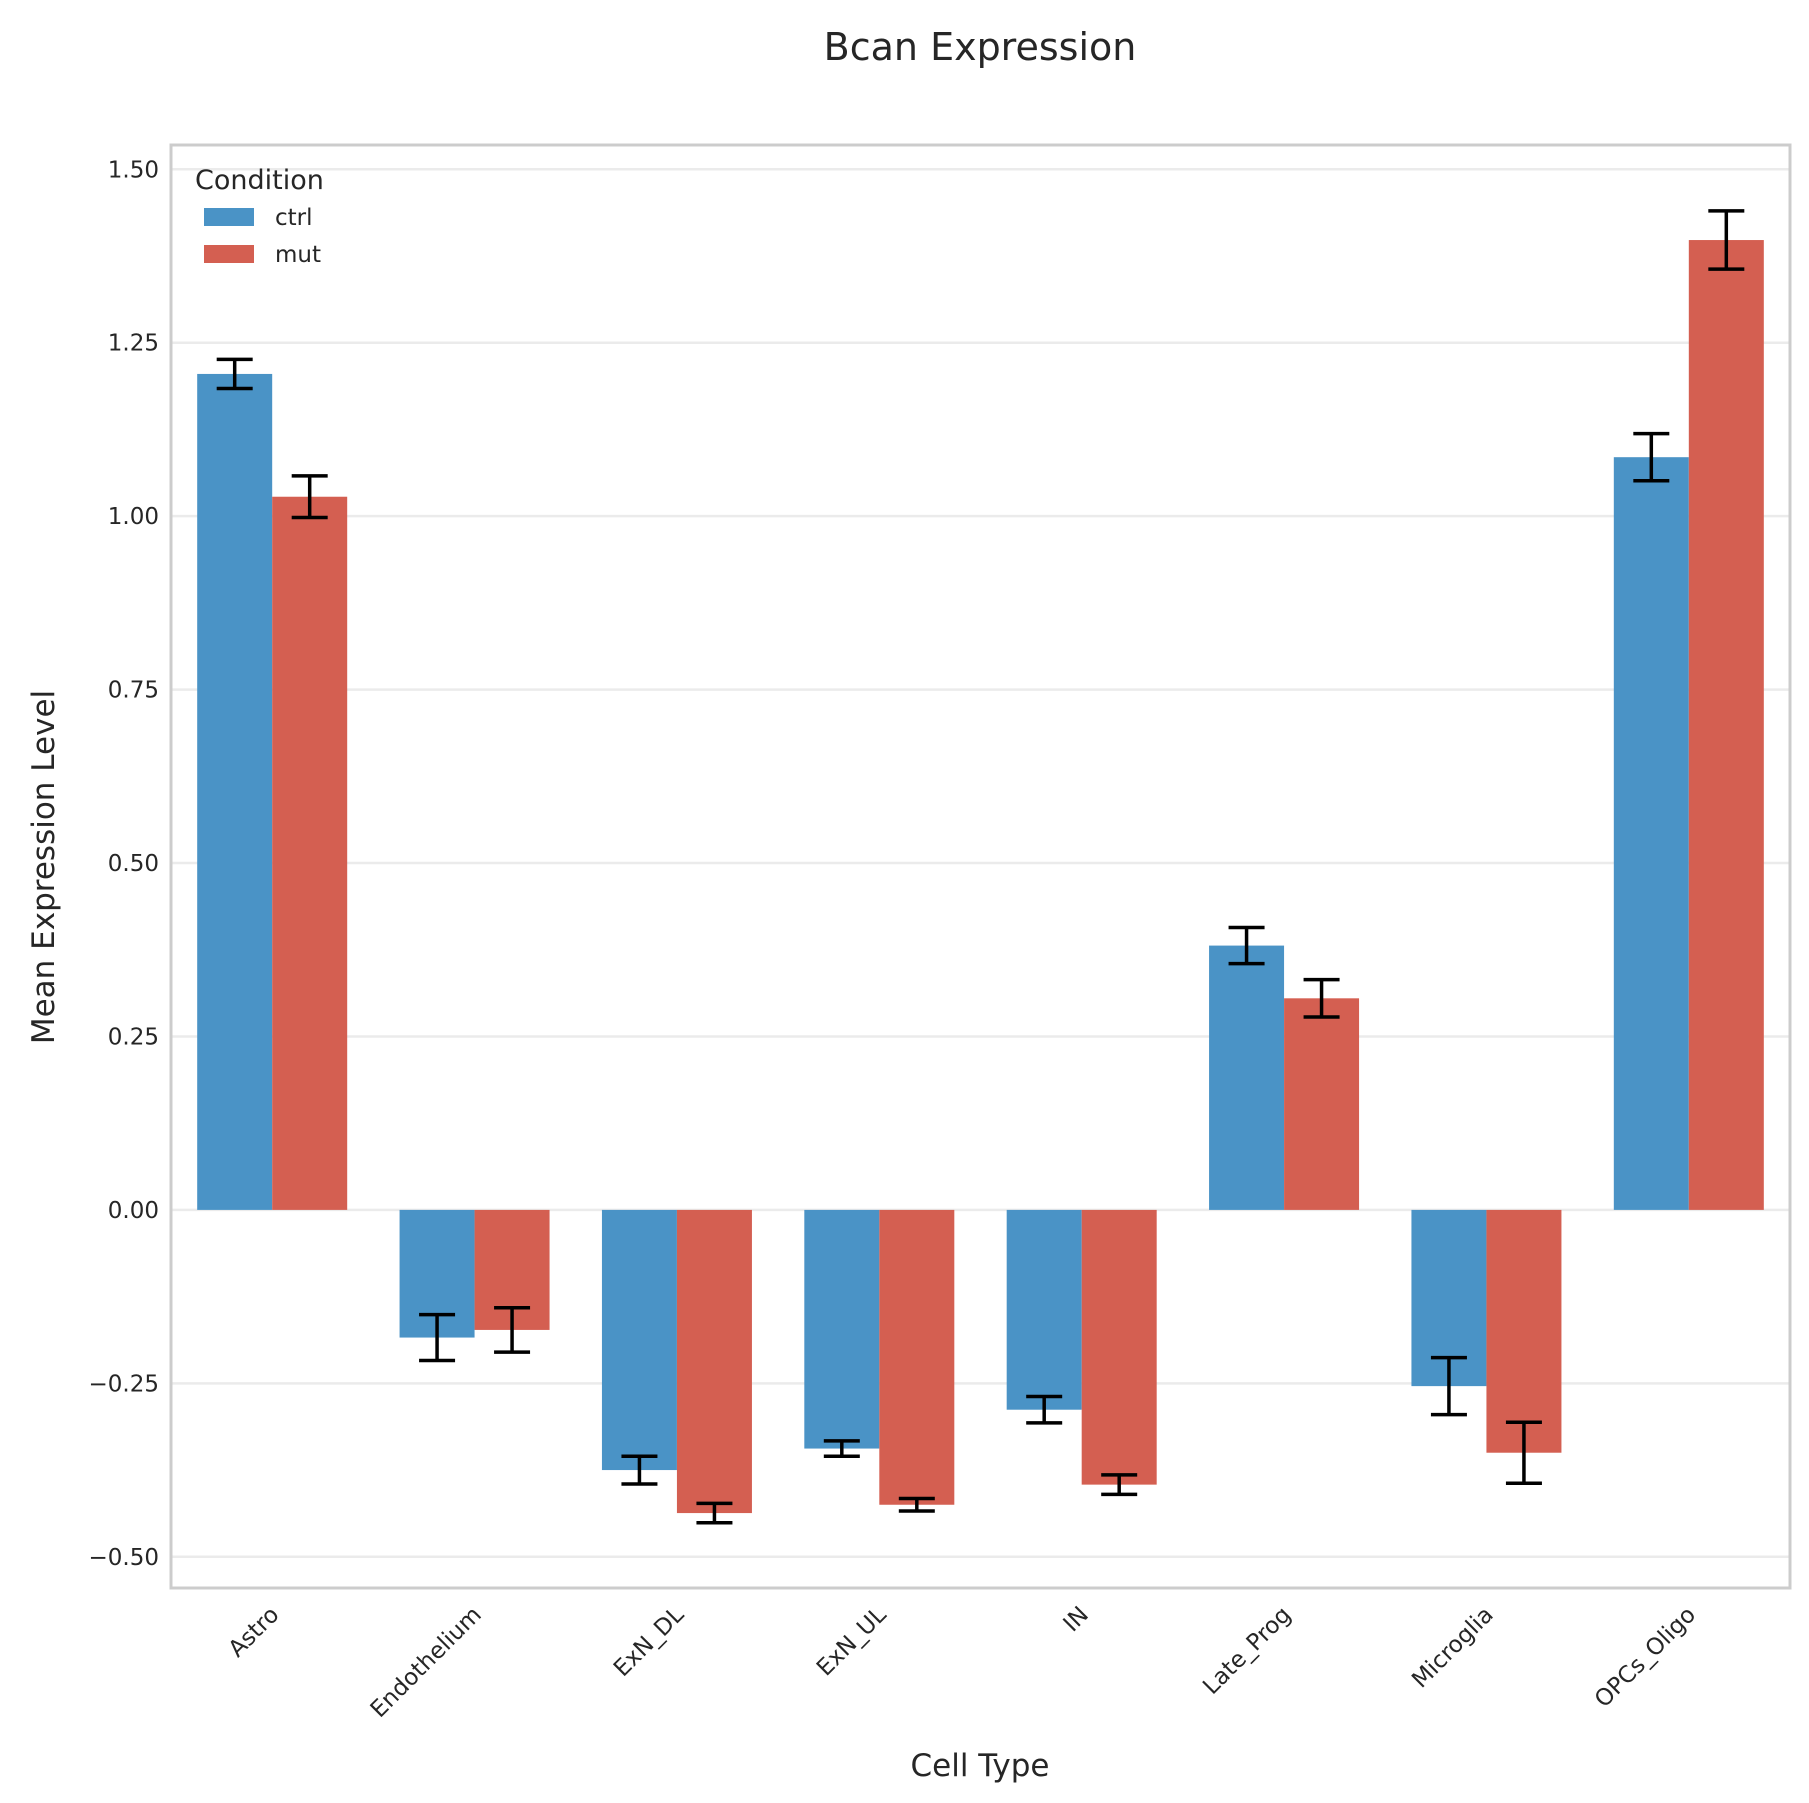  I want to click on bar-ctrl-ExN_DL, so click(639, 1340).